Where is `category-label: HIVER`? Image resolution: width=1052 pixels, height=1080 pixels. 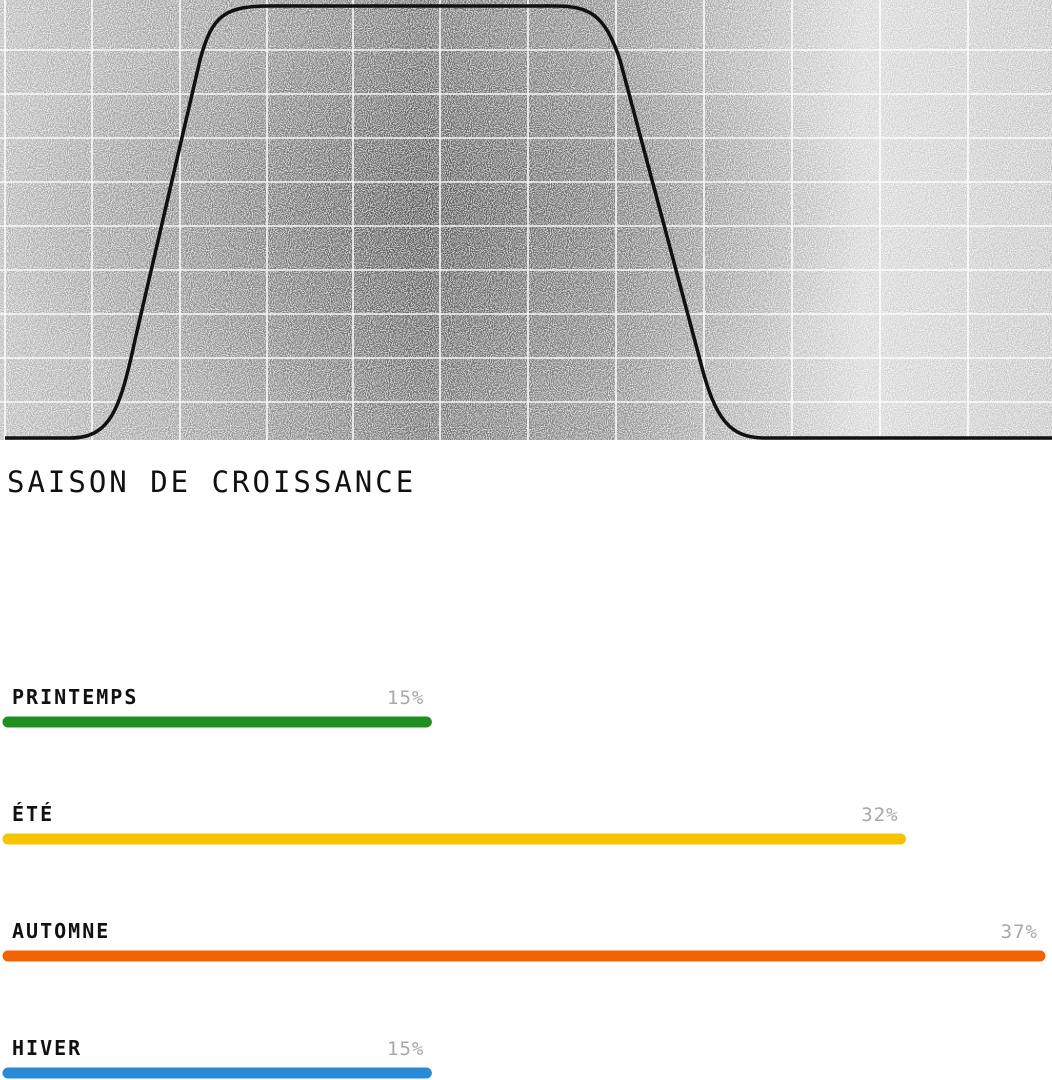
category-label: HIVER is located at coordinates (47, 1048).